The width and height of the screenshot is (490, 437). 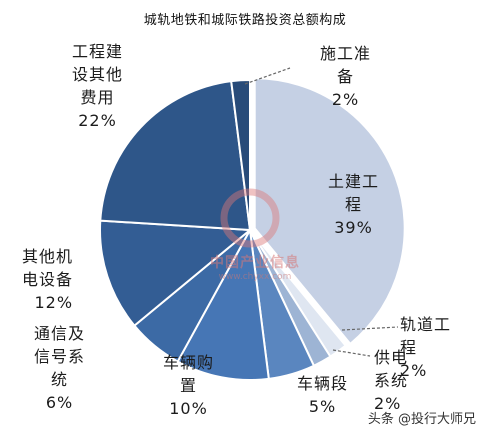 I want to click on watermark-brand: 中国产业信息, so click(x=255, y=263).